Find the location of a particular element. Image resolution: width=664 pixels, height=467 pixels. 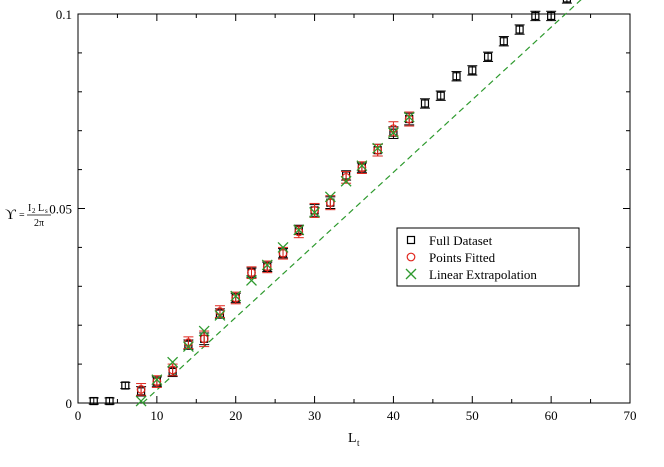

y-axis-numerator-sub: 2 is located at coordinates (34, 211).